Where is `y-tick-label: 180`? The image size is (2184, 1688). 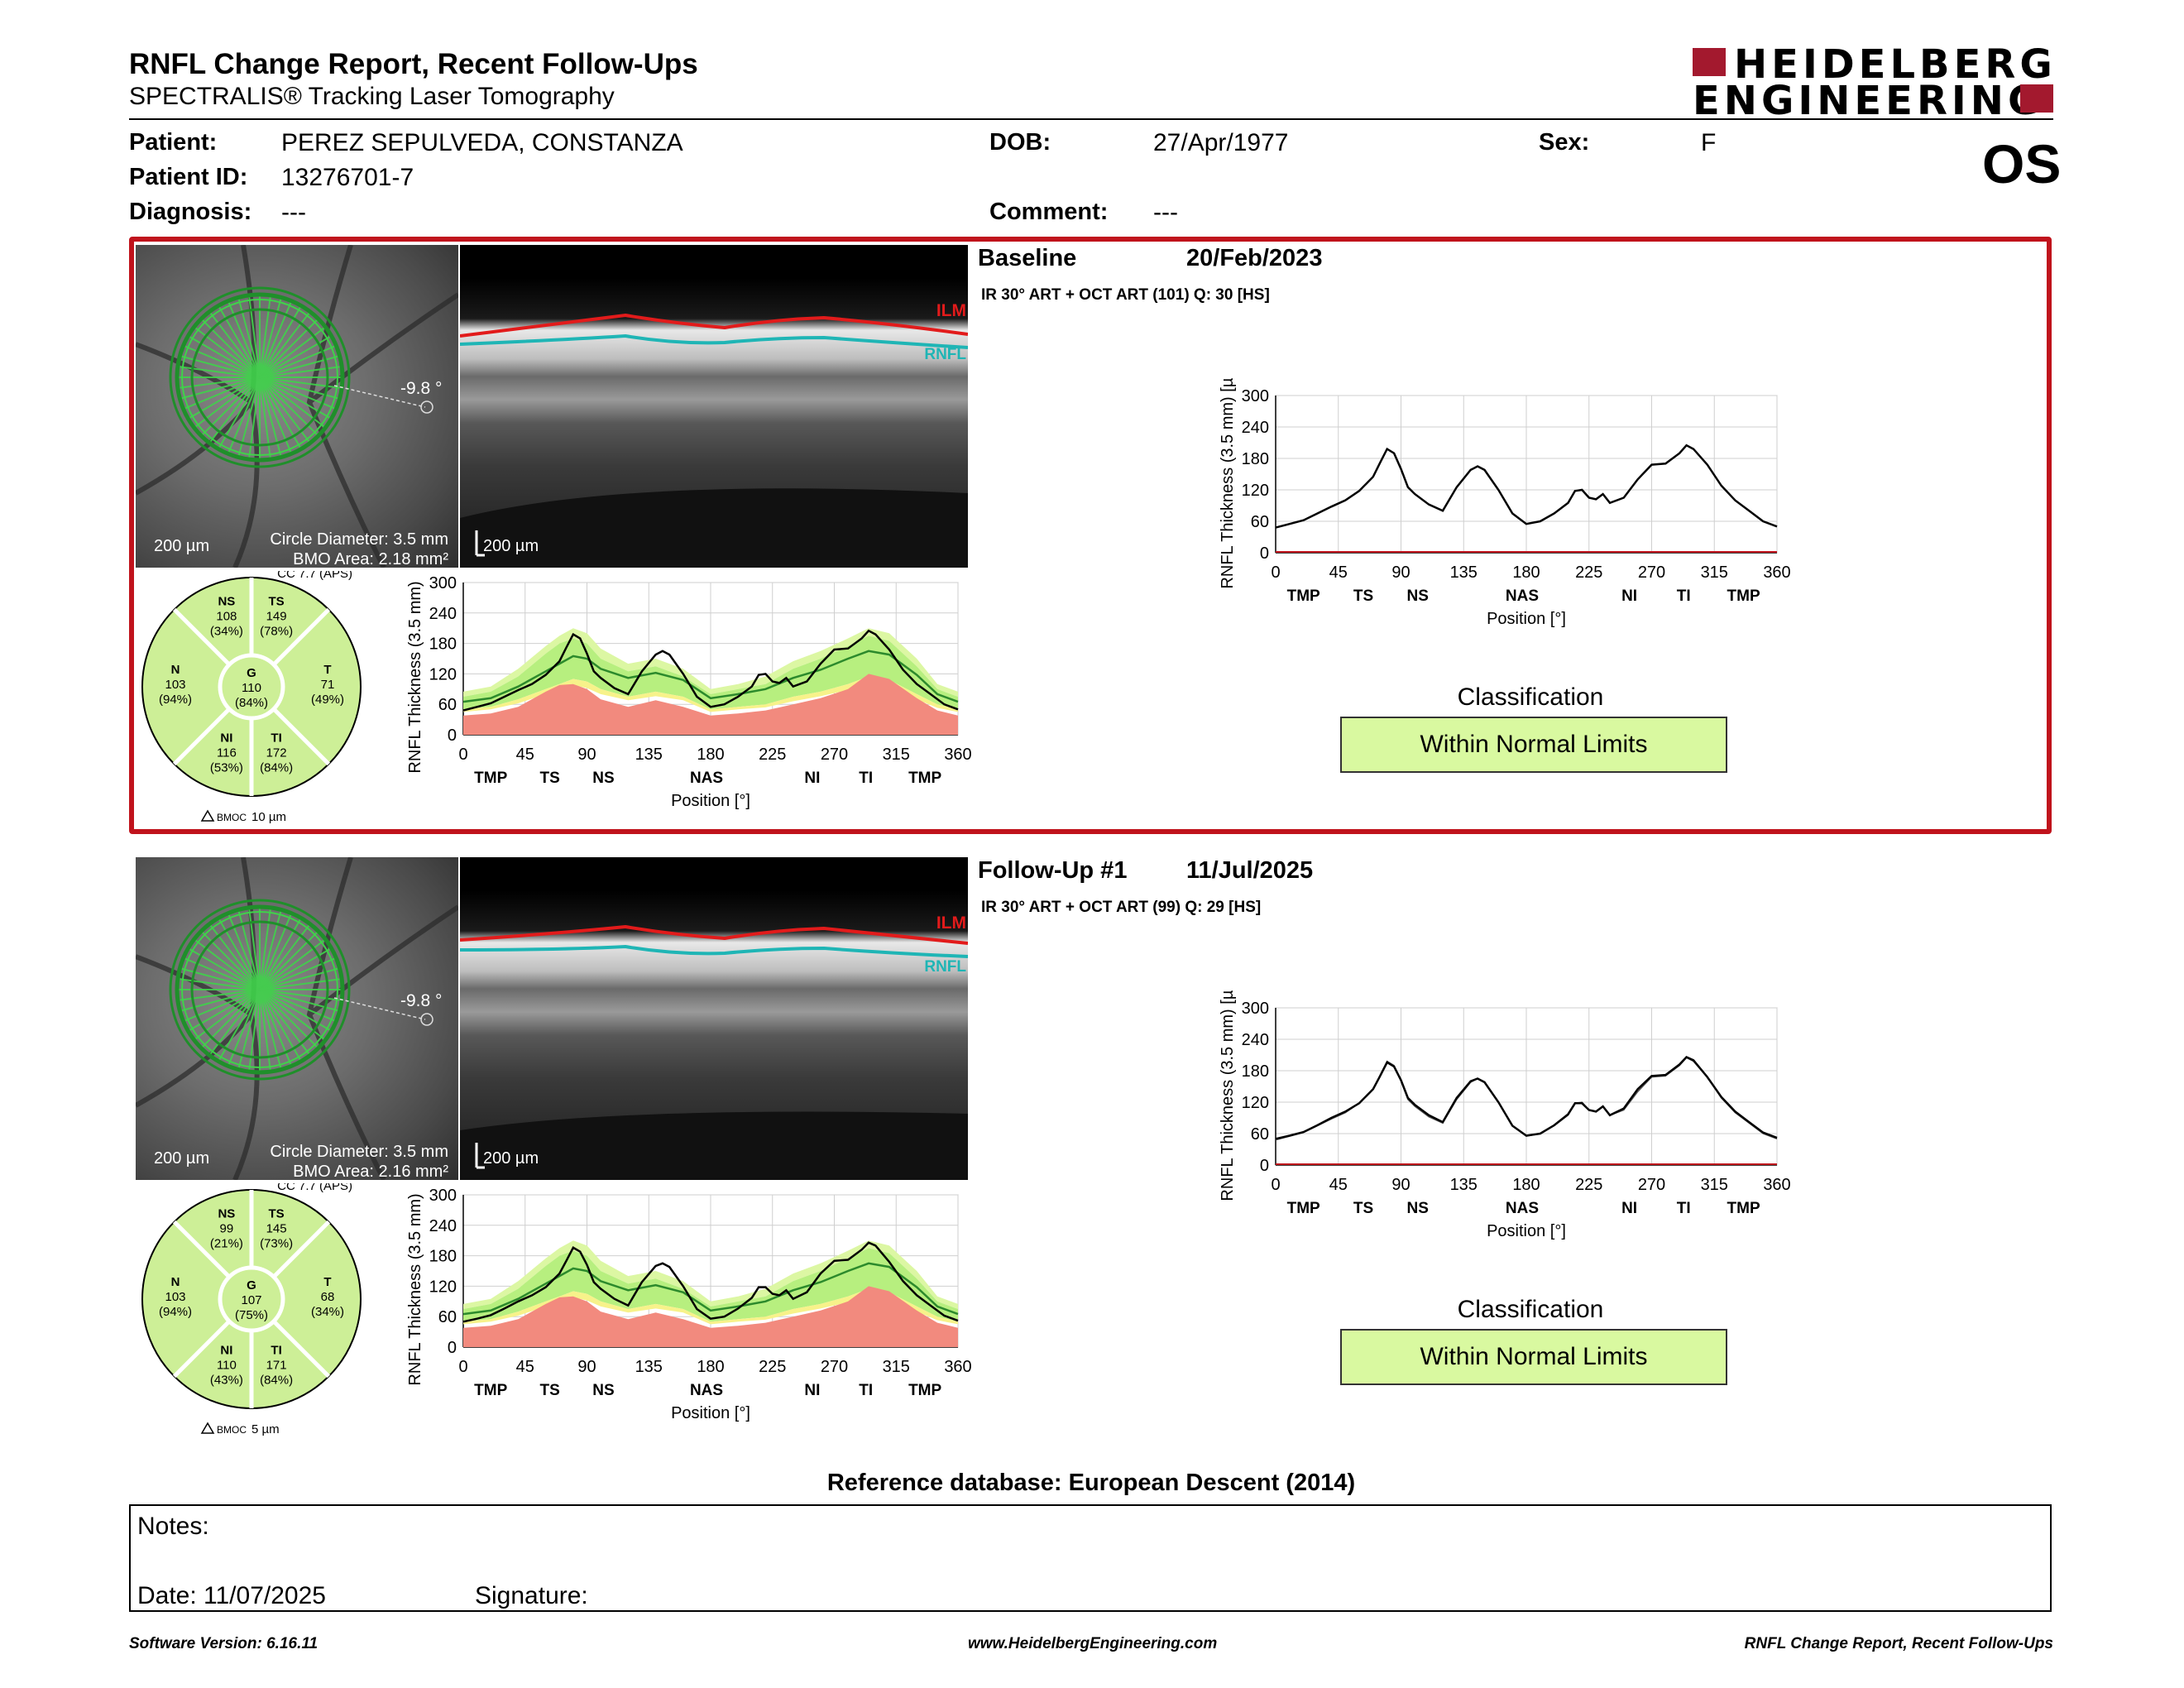
y-tick-label: 180 is located at coordinates (443, 644).